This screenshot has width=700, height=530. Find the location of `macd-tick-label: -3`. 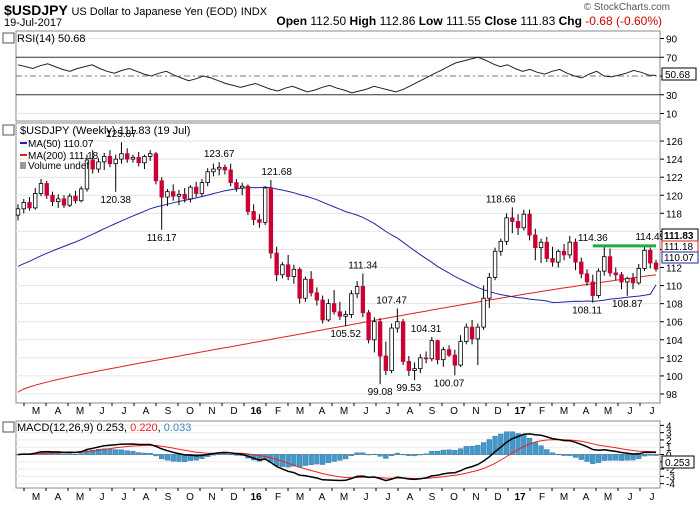

macd-tick-label: -3 is located at coordinates (670, 477).